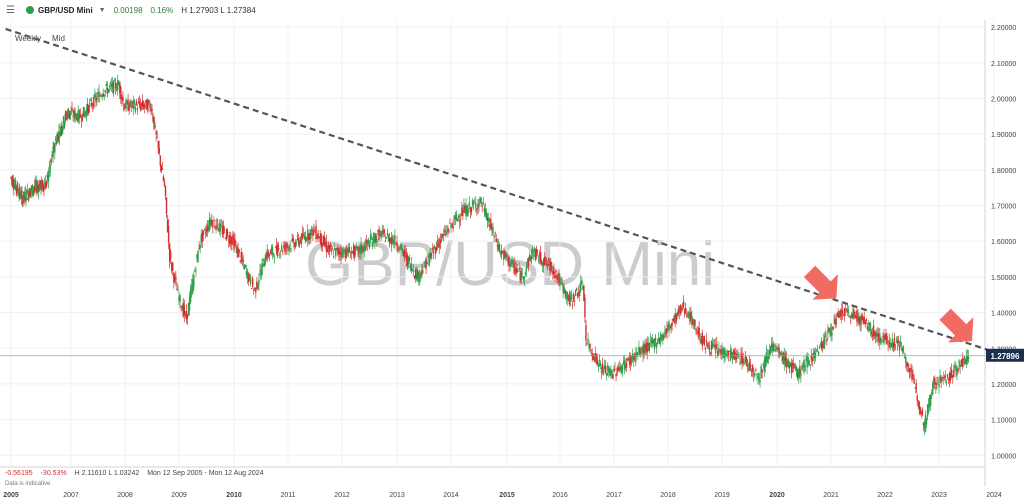 This screenshot has height=501, width=1024. Describe the element at coordinates (28, 38) in the screenshot. I see `interval-selector: Weekly` at that location.